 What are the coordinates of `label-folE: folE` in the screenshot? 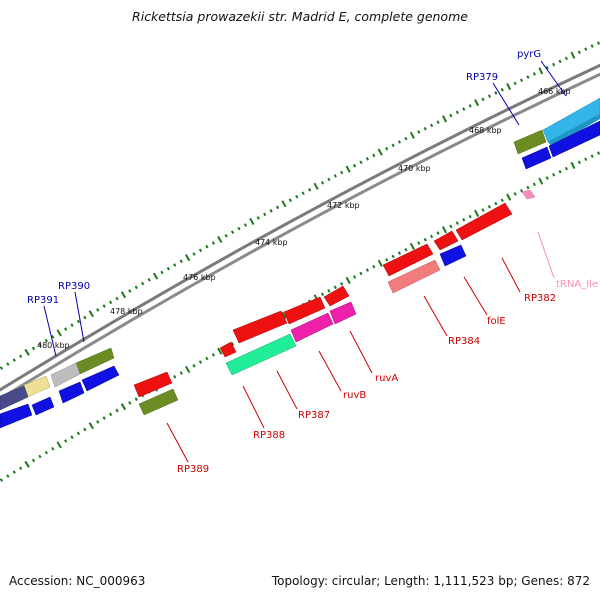 It's located at (496, 321).